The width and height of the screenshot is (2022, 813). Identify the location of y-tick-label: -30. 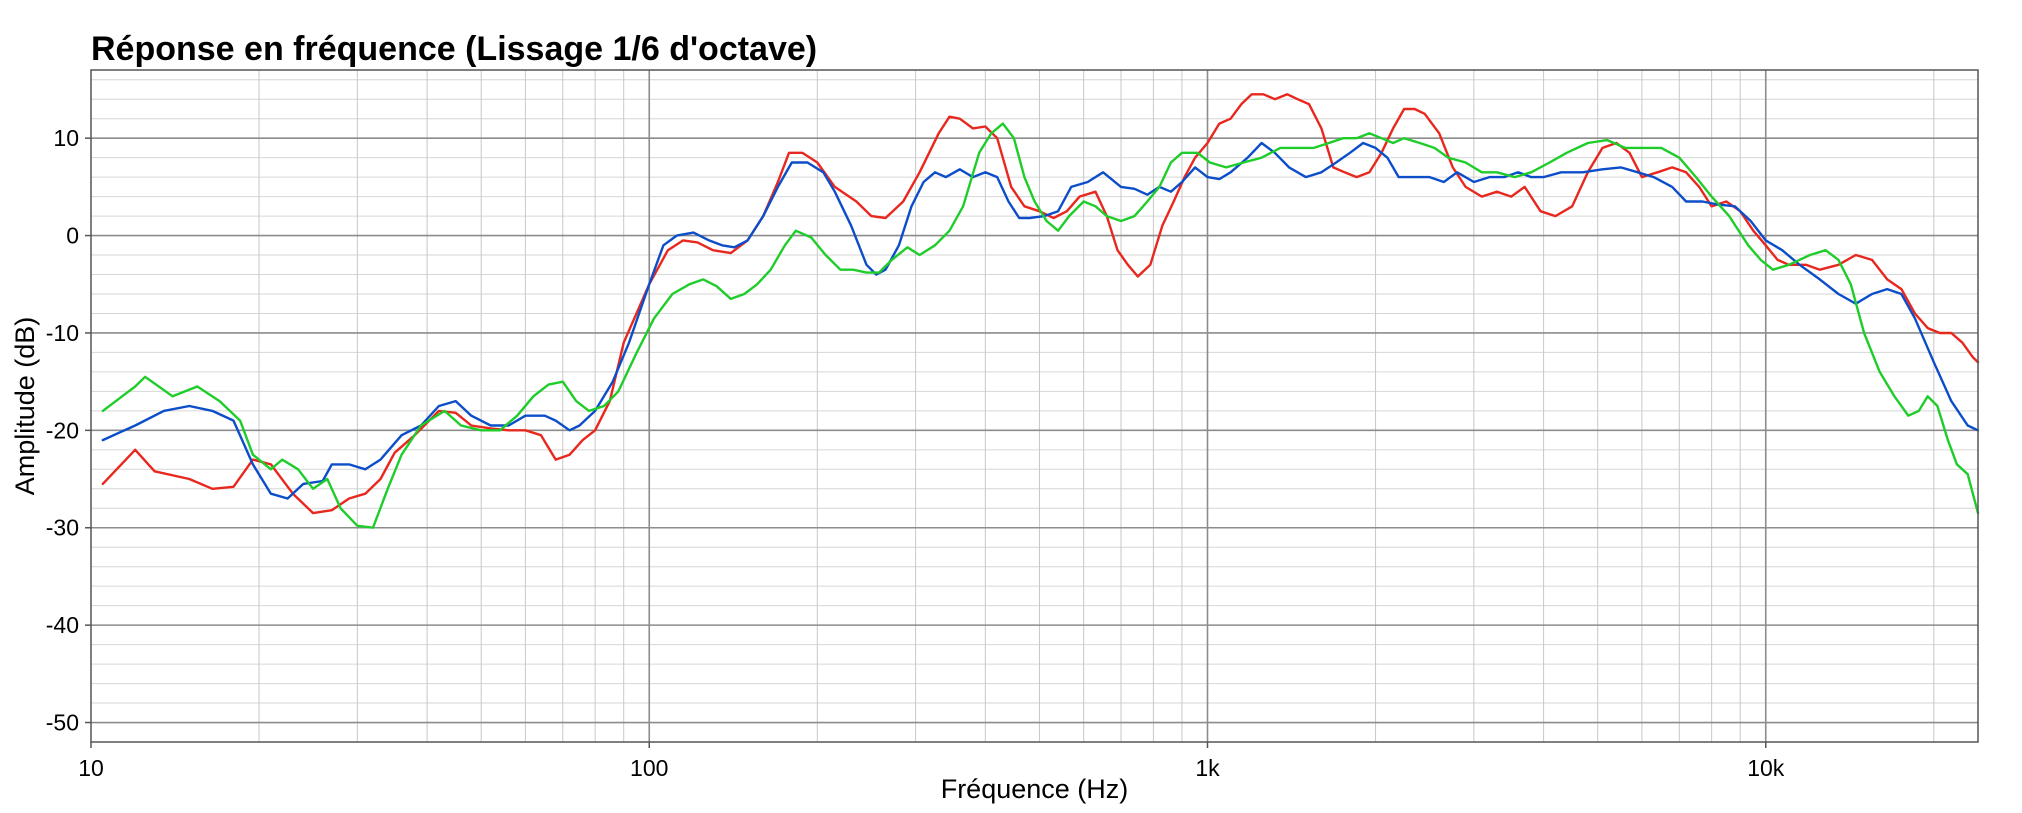
(62, 528).